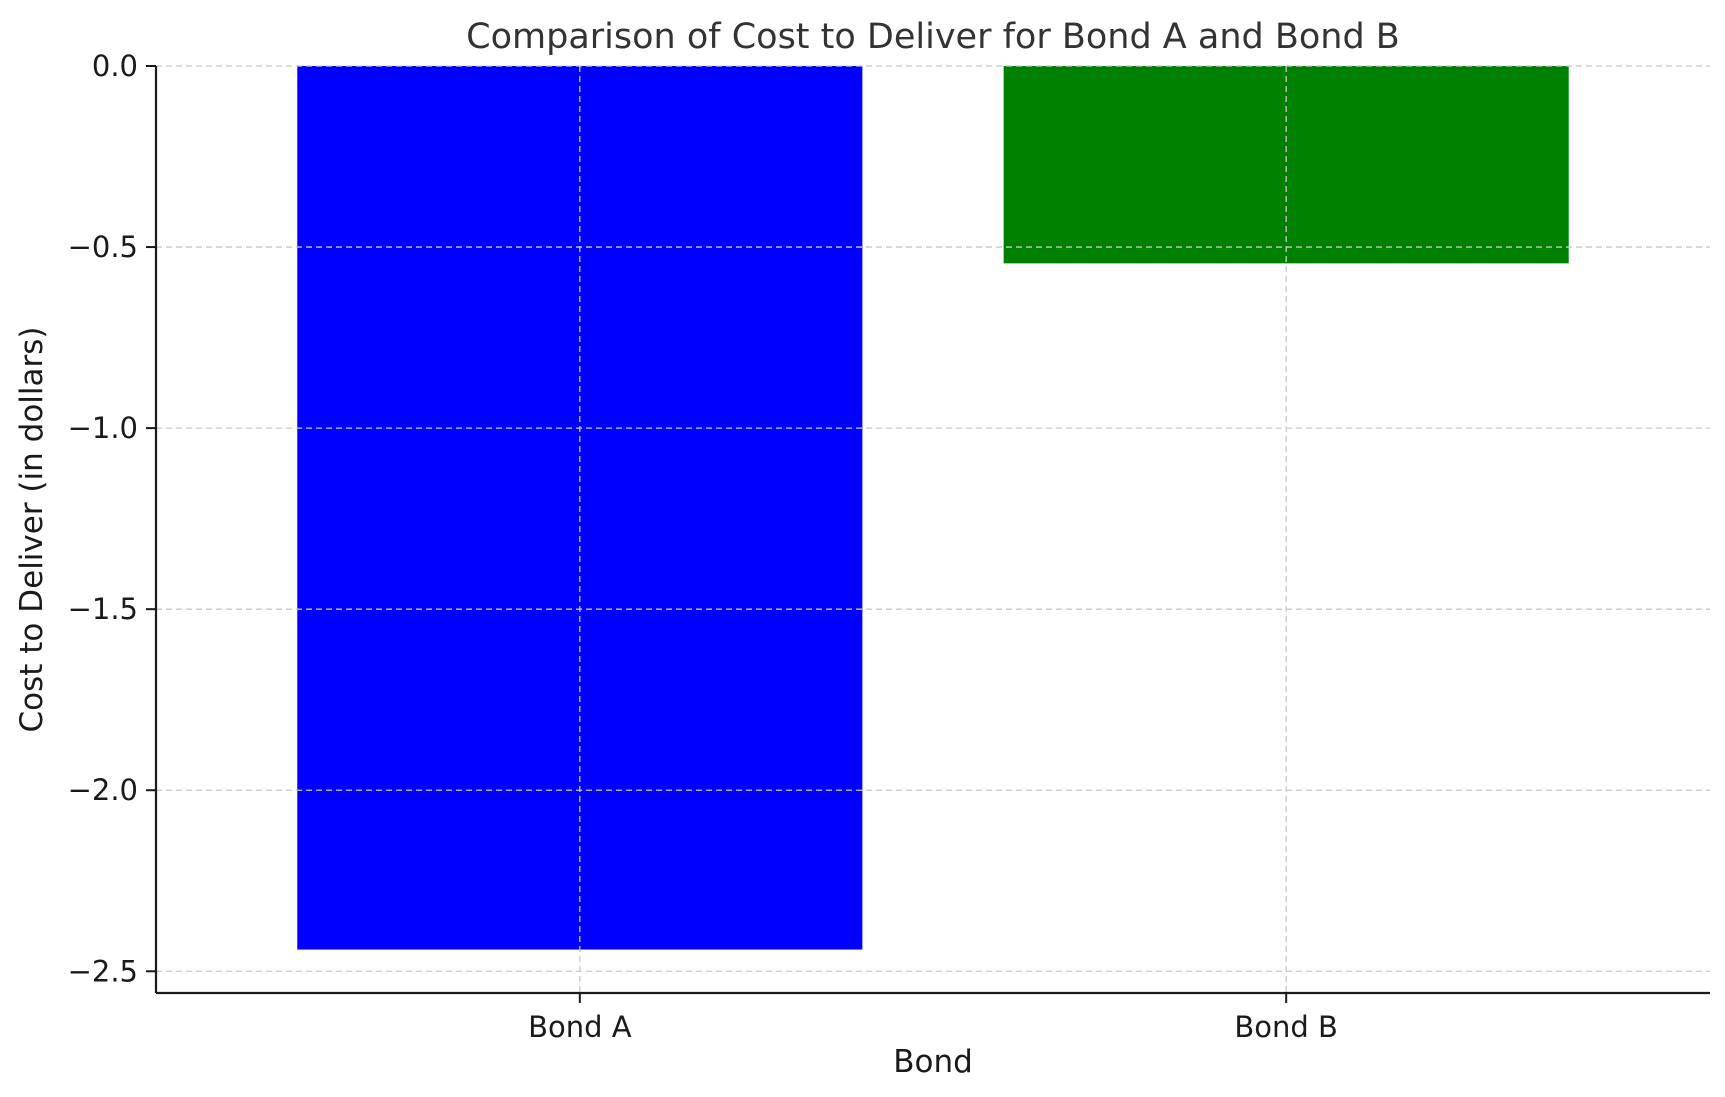 The height and width of the screenshot is (1097, 1725). What do you see at coordinates (933, 1062) in the screenshot?
I see `x-axis-label: Bond` at bounding box center [933, 1062].